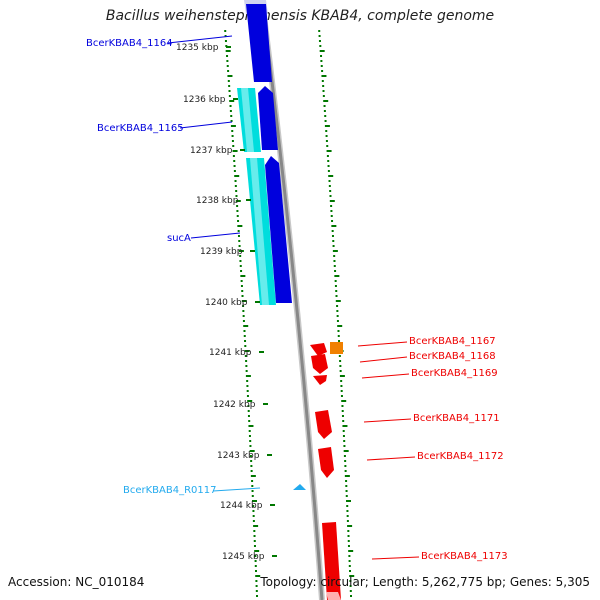 The height and width of the screenshot is (600, 600). What do you see at coordinates (452, 341) in the screenshot?
I see `gene-label: BcerKBAB4_1167` at bounding box center [452, 341].